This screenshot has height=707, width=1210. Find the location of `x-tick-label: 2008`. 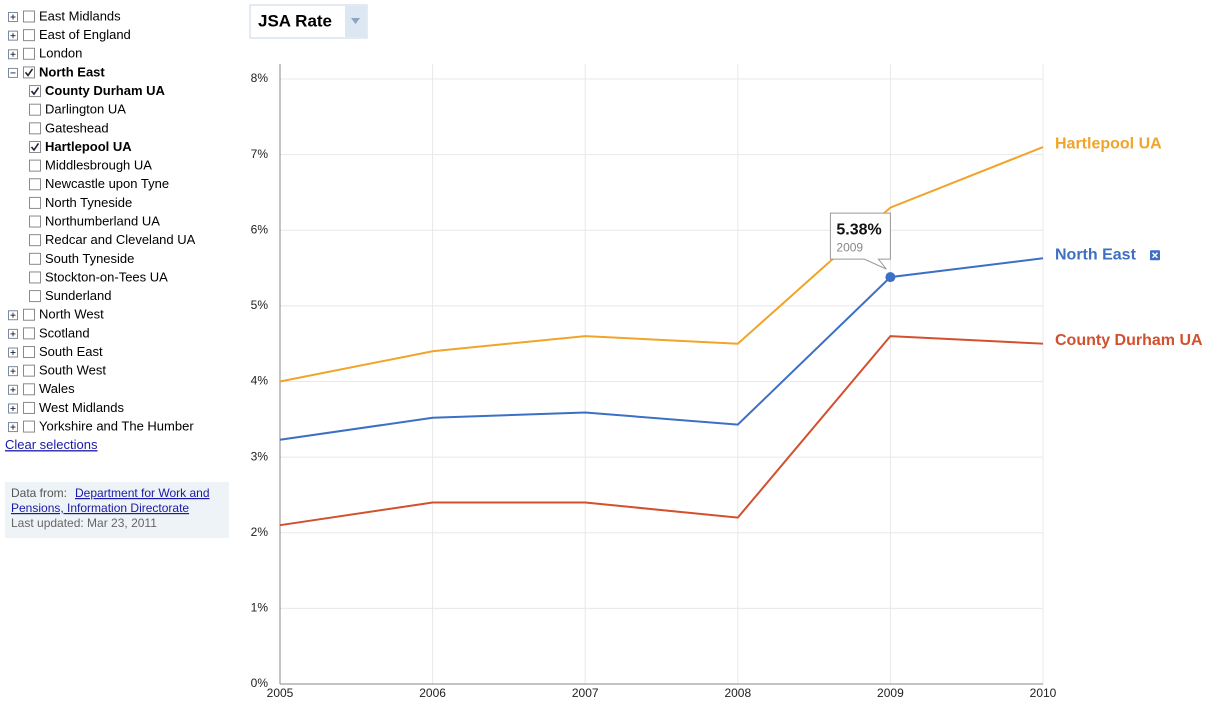

x-tick-label: 2008 is located at coordinates (737, 693).